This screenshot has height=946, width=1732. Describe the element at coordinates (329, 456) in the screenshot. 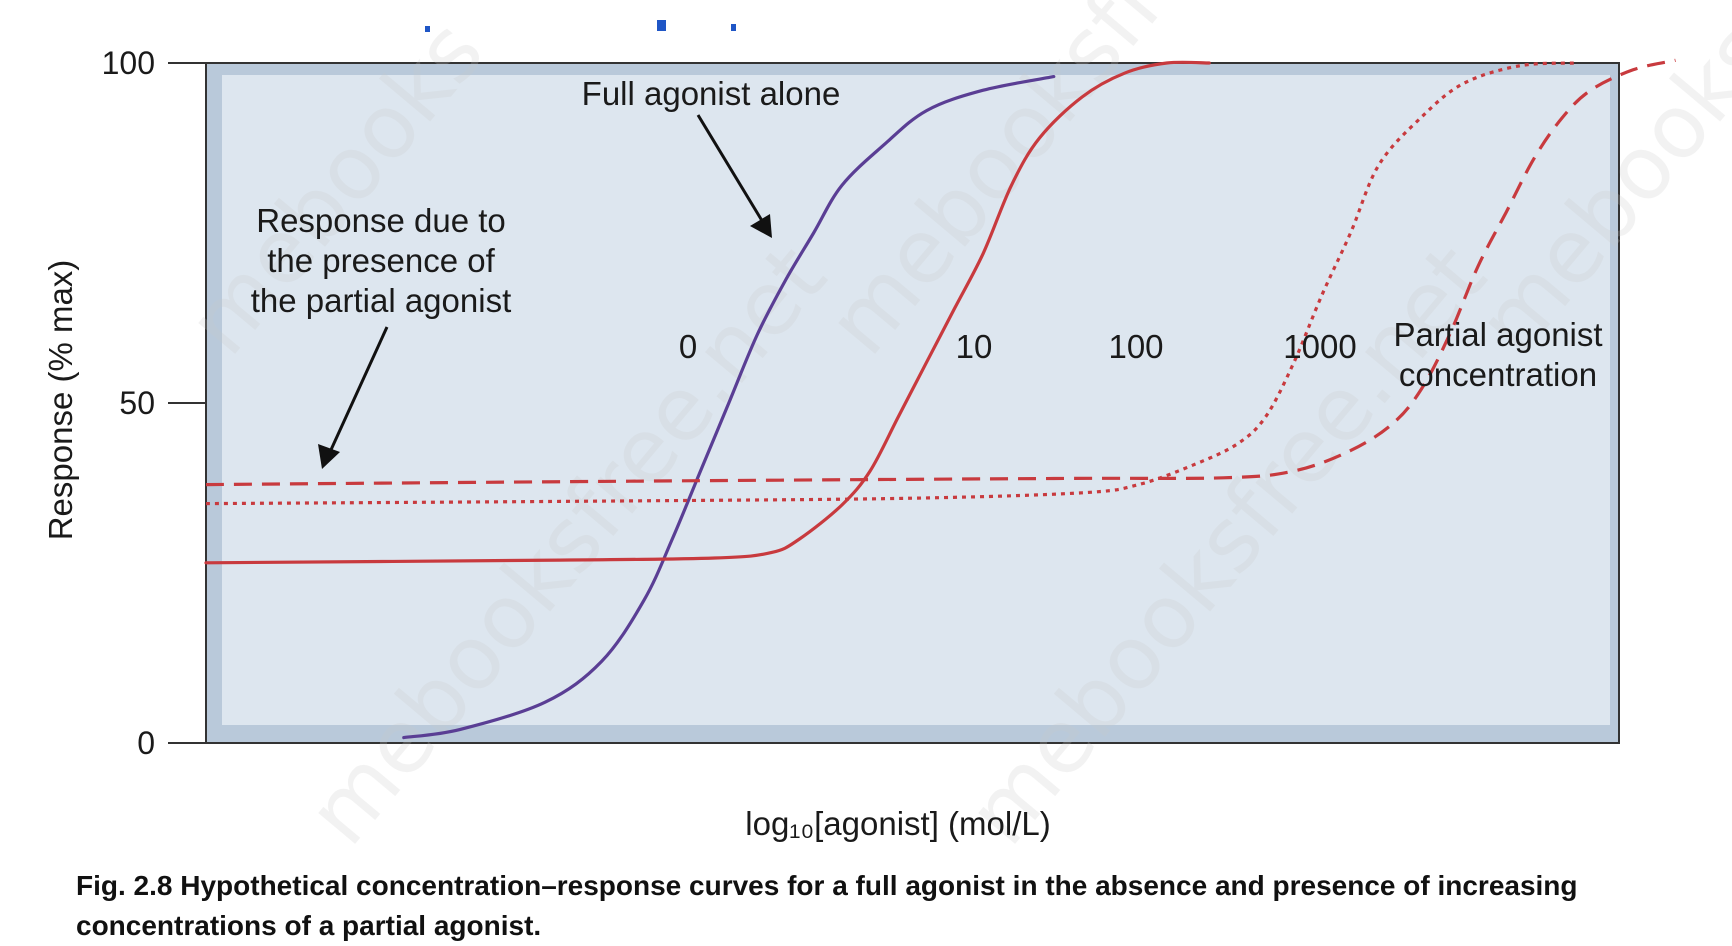

I see `response-due-arrow-head` at that location.